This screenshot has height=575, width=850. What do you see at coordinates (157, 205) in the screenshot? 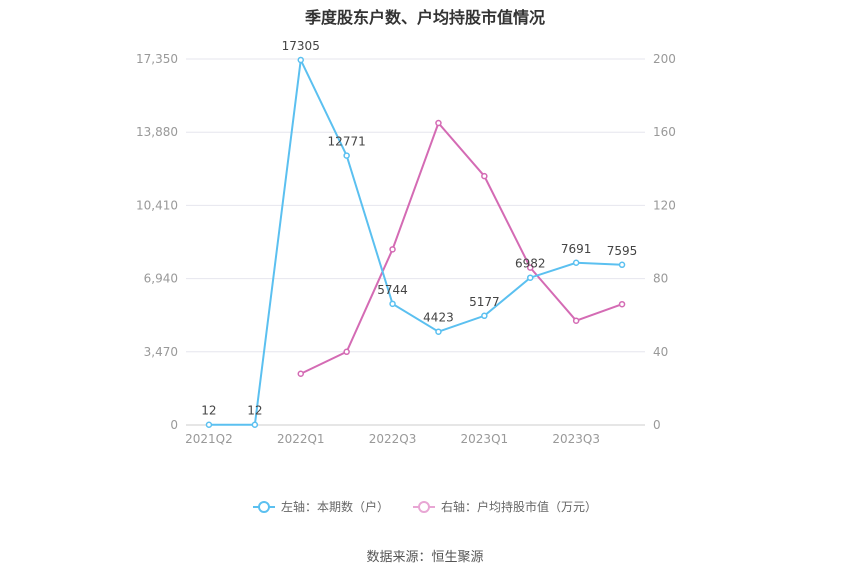
I see `left-axis-tick-label: 10,410` at bounding box center [157, 205].